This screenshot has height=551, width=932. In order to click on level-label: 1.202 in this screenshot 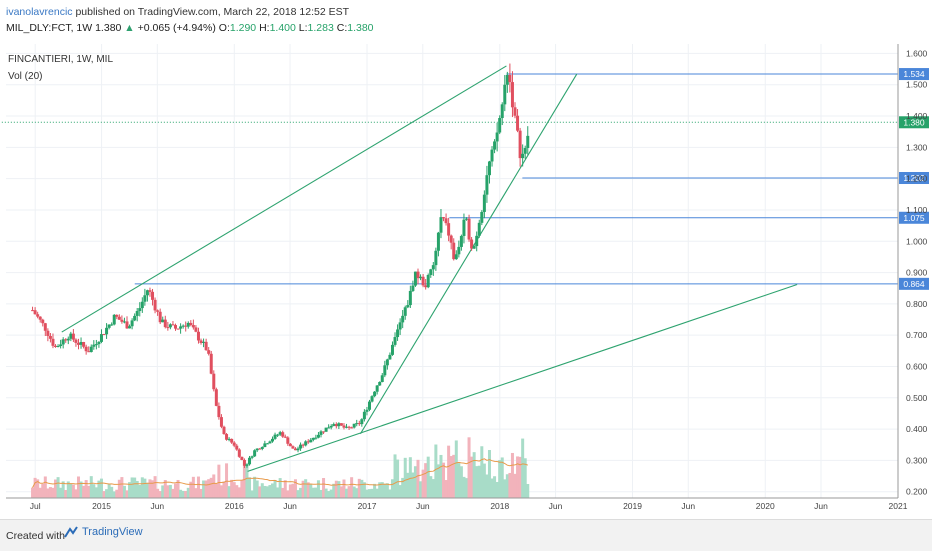, I will do `click(914, 178)`.